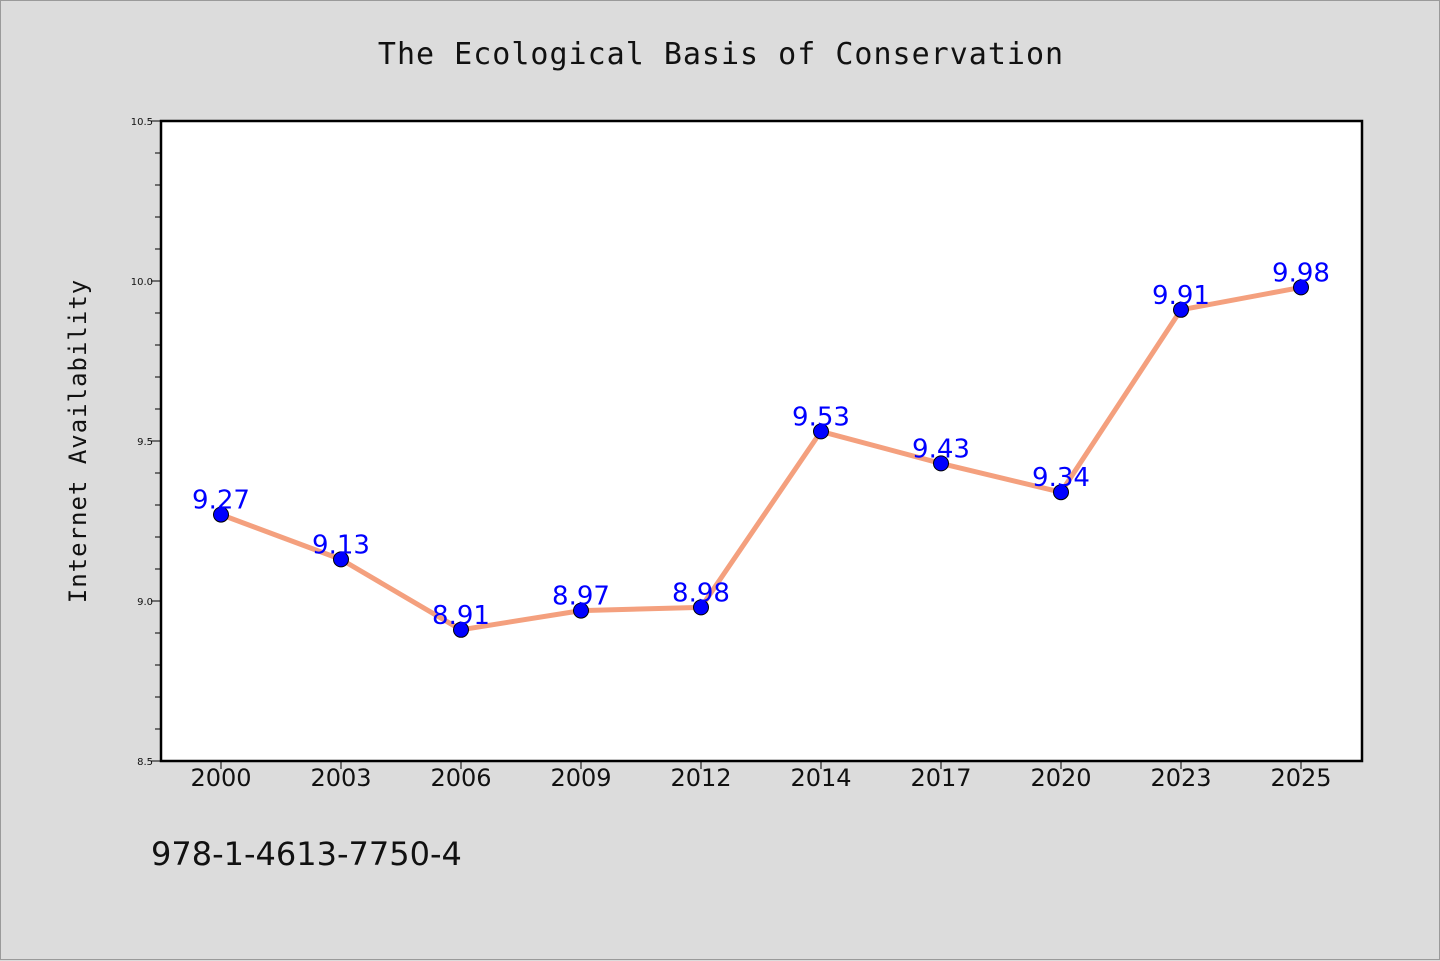 The height and width of the screenshot is (961, 1440). I want to click on y-axis-label: Internet Availability, so click(78, 441).